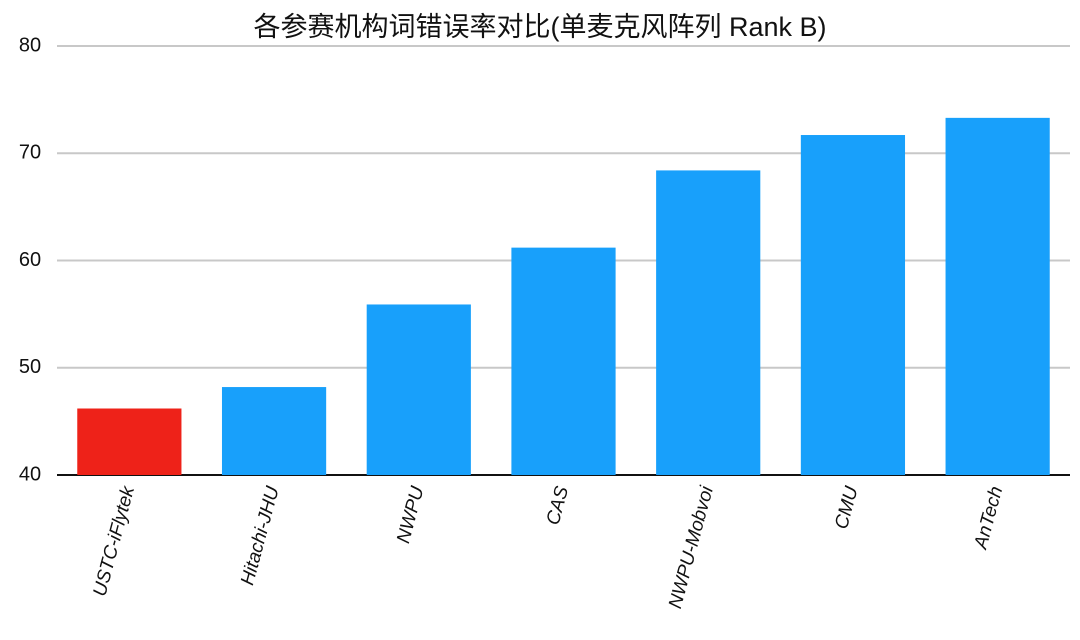 The height and width of the screenshot is (640, 1080). I want to click on y-tick-label: 40, so click(30, 474).